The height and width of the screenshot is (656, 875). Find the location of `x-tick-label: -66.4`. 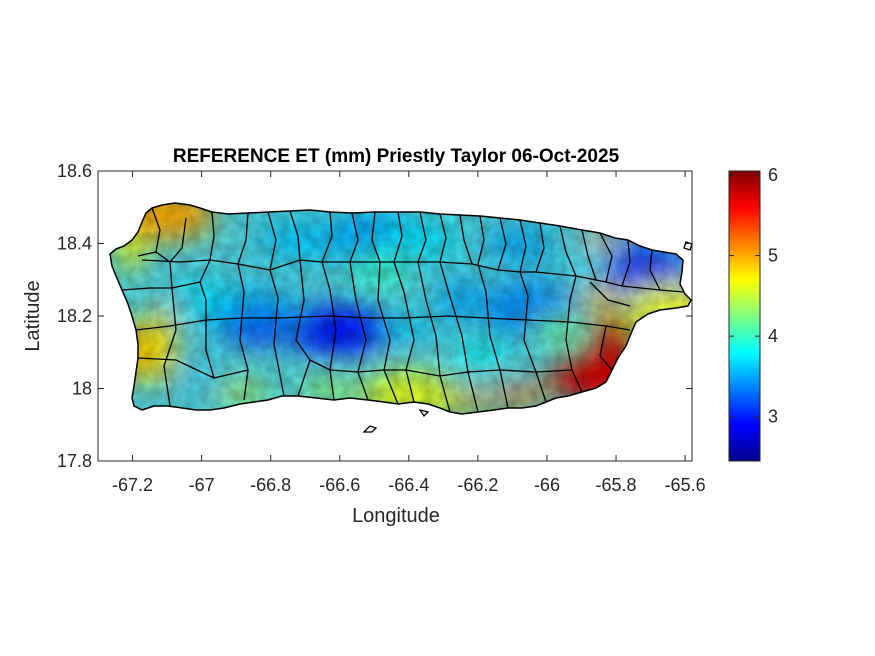

x-tick-label: -66.4 is located at coordinates (408, 485).